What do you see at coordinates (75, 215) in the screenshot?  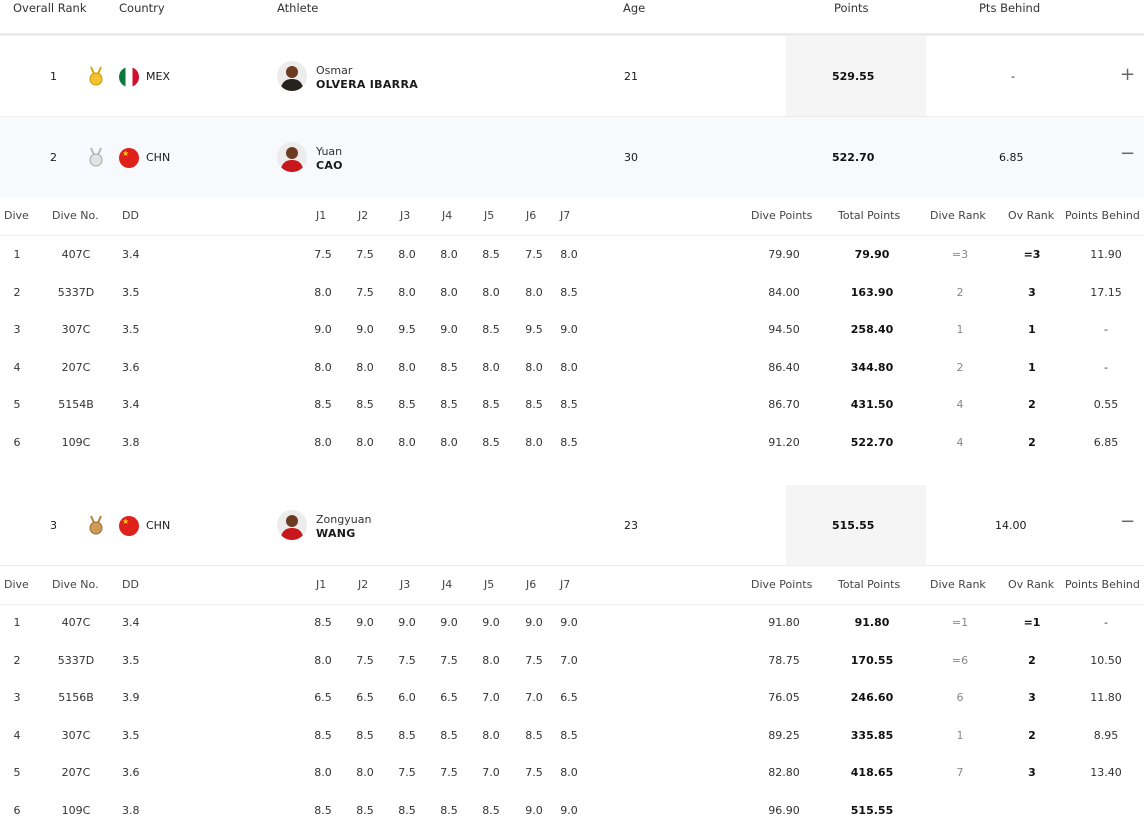 I see `col-dive-no: Dive No.` at bounding box center [75, 215].